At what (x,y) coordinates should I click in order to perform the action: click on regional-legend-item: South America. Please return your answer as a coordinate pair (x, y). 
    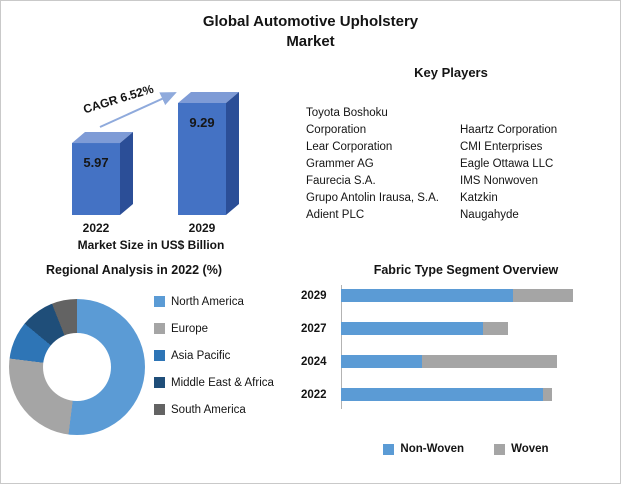
    Looking at the image, I should click on (214, 410).